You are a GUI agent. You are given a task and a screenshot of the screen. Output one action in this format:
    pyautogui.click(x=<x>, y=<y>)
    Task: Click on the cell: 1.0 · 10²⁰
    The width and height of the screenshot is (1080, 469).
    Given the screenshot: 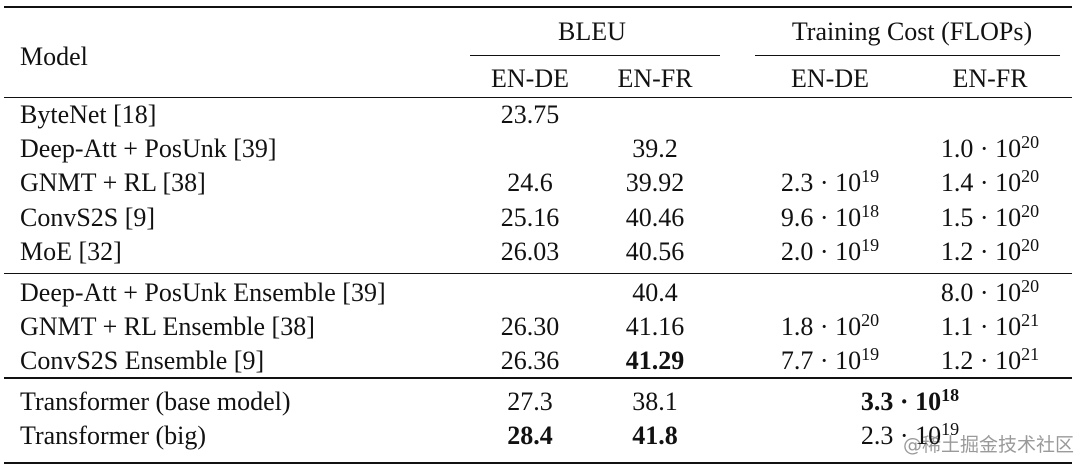 What is the action you would take?
    pyautogui.click(x=990, y=148)
    